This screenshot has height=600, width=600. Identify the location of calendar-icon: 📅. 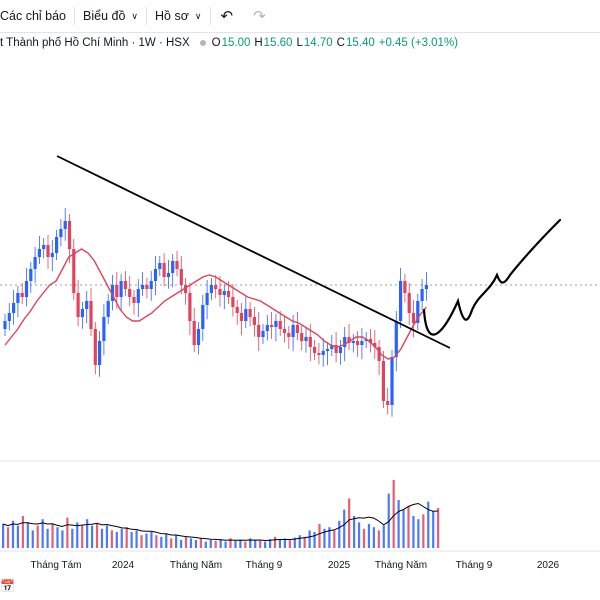
(7, 586).